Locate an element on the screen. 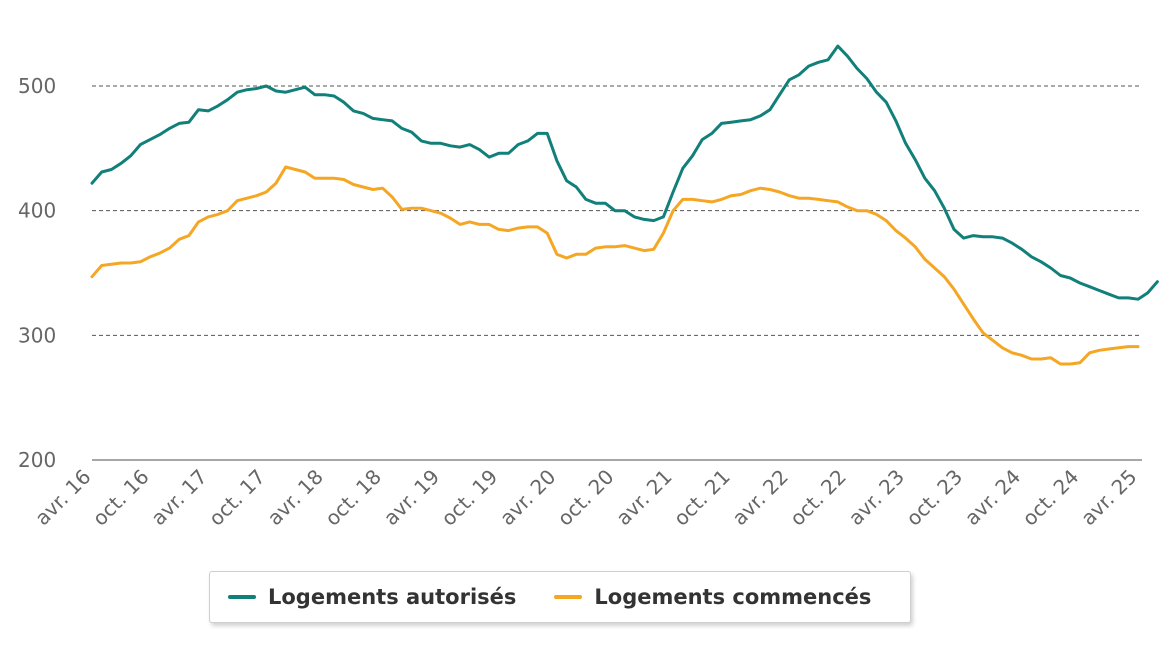 Image resolution: width=1161 pixels, height=653 pixels. legend-item-commences: Logements commencés is located at coordinates (712, 597).